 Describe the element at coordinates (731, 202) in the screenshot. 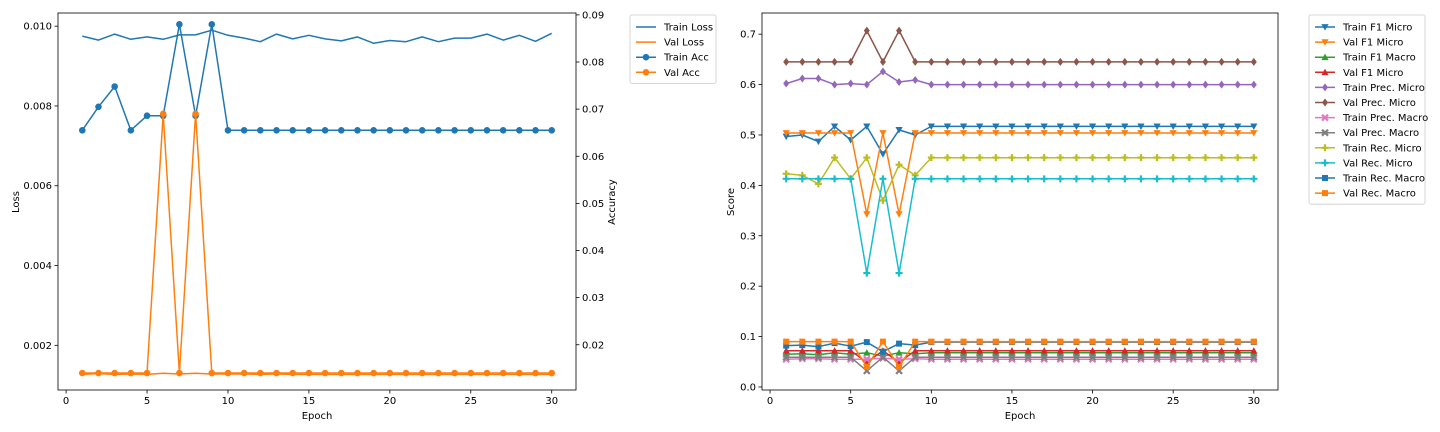

I see `right-y-axis-label: Score` at that location.